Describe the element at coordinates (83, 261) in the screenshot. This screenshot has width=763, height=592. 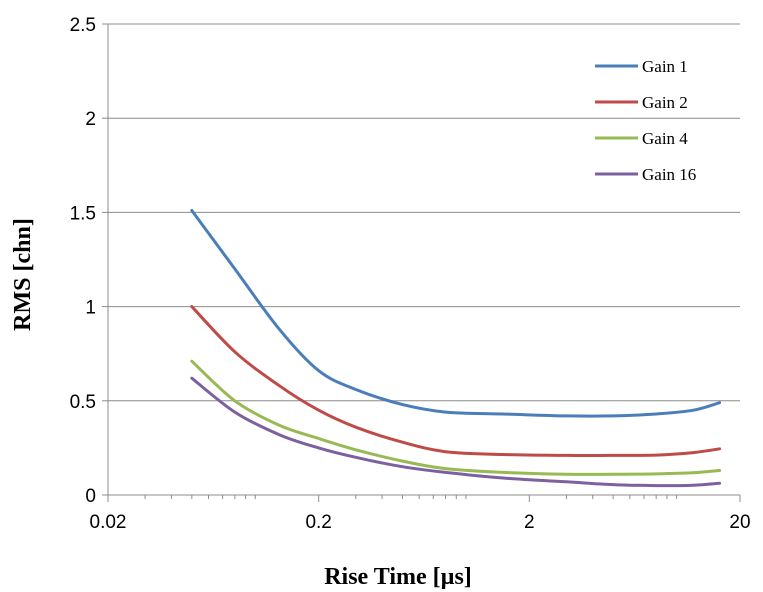
I see `y-tick-labels: 0 0.5 1 1.5 2 2.5` at that location.